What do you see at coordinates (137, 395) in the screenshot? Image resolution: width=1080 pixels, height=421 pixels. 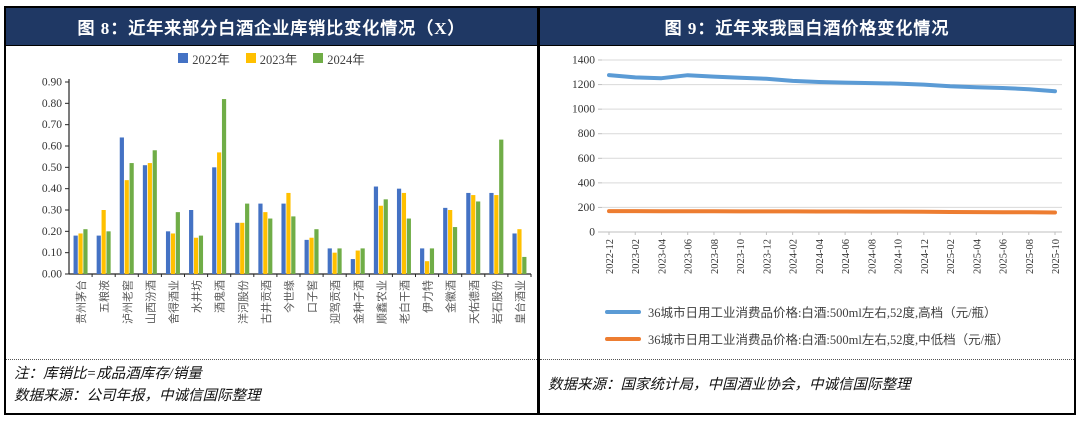 I see `figure-8-note-source: 数据来源：公司年报，中诚信国际整理` at bounding box center [137, 395].